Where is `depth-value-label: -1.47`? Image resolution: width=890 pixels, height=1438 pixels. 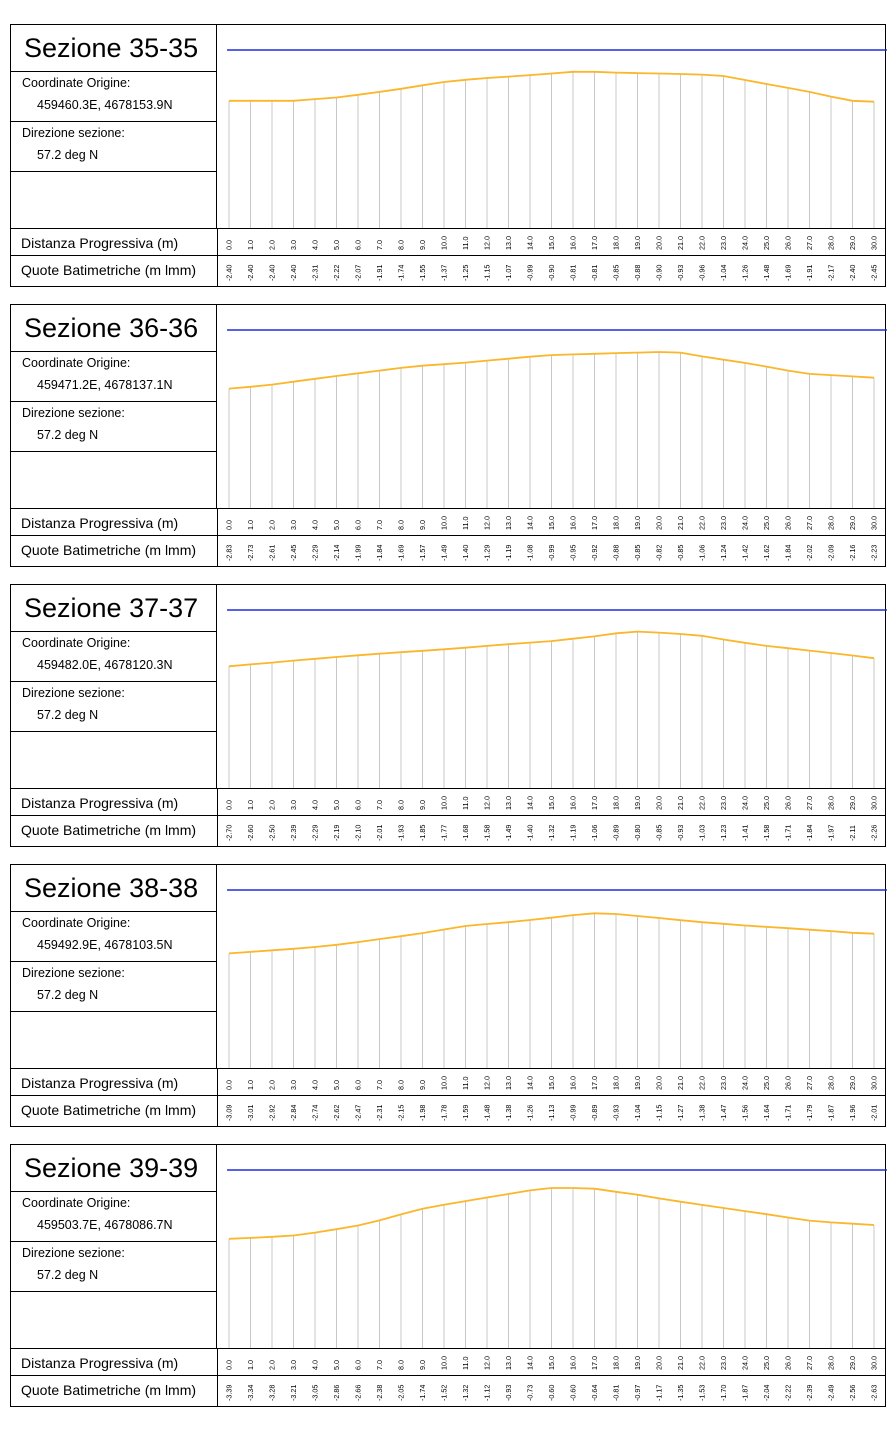
depth-value-label: -1.47 is located at coordinates (723, 1113).